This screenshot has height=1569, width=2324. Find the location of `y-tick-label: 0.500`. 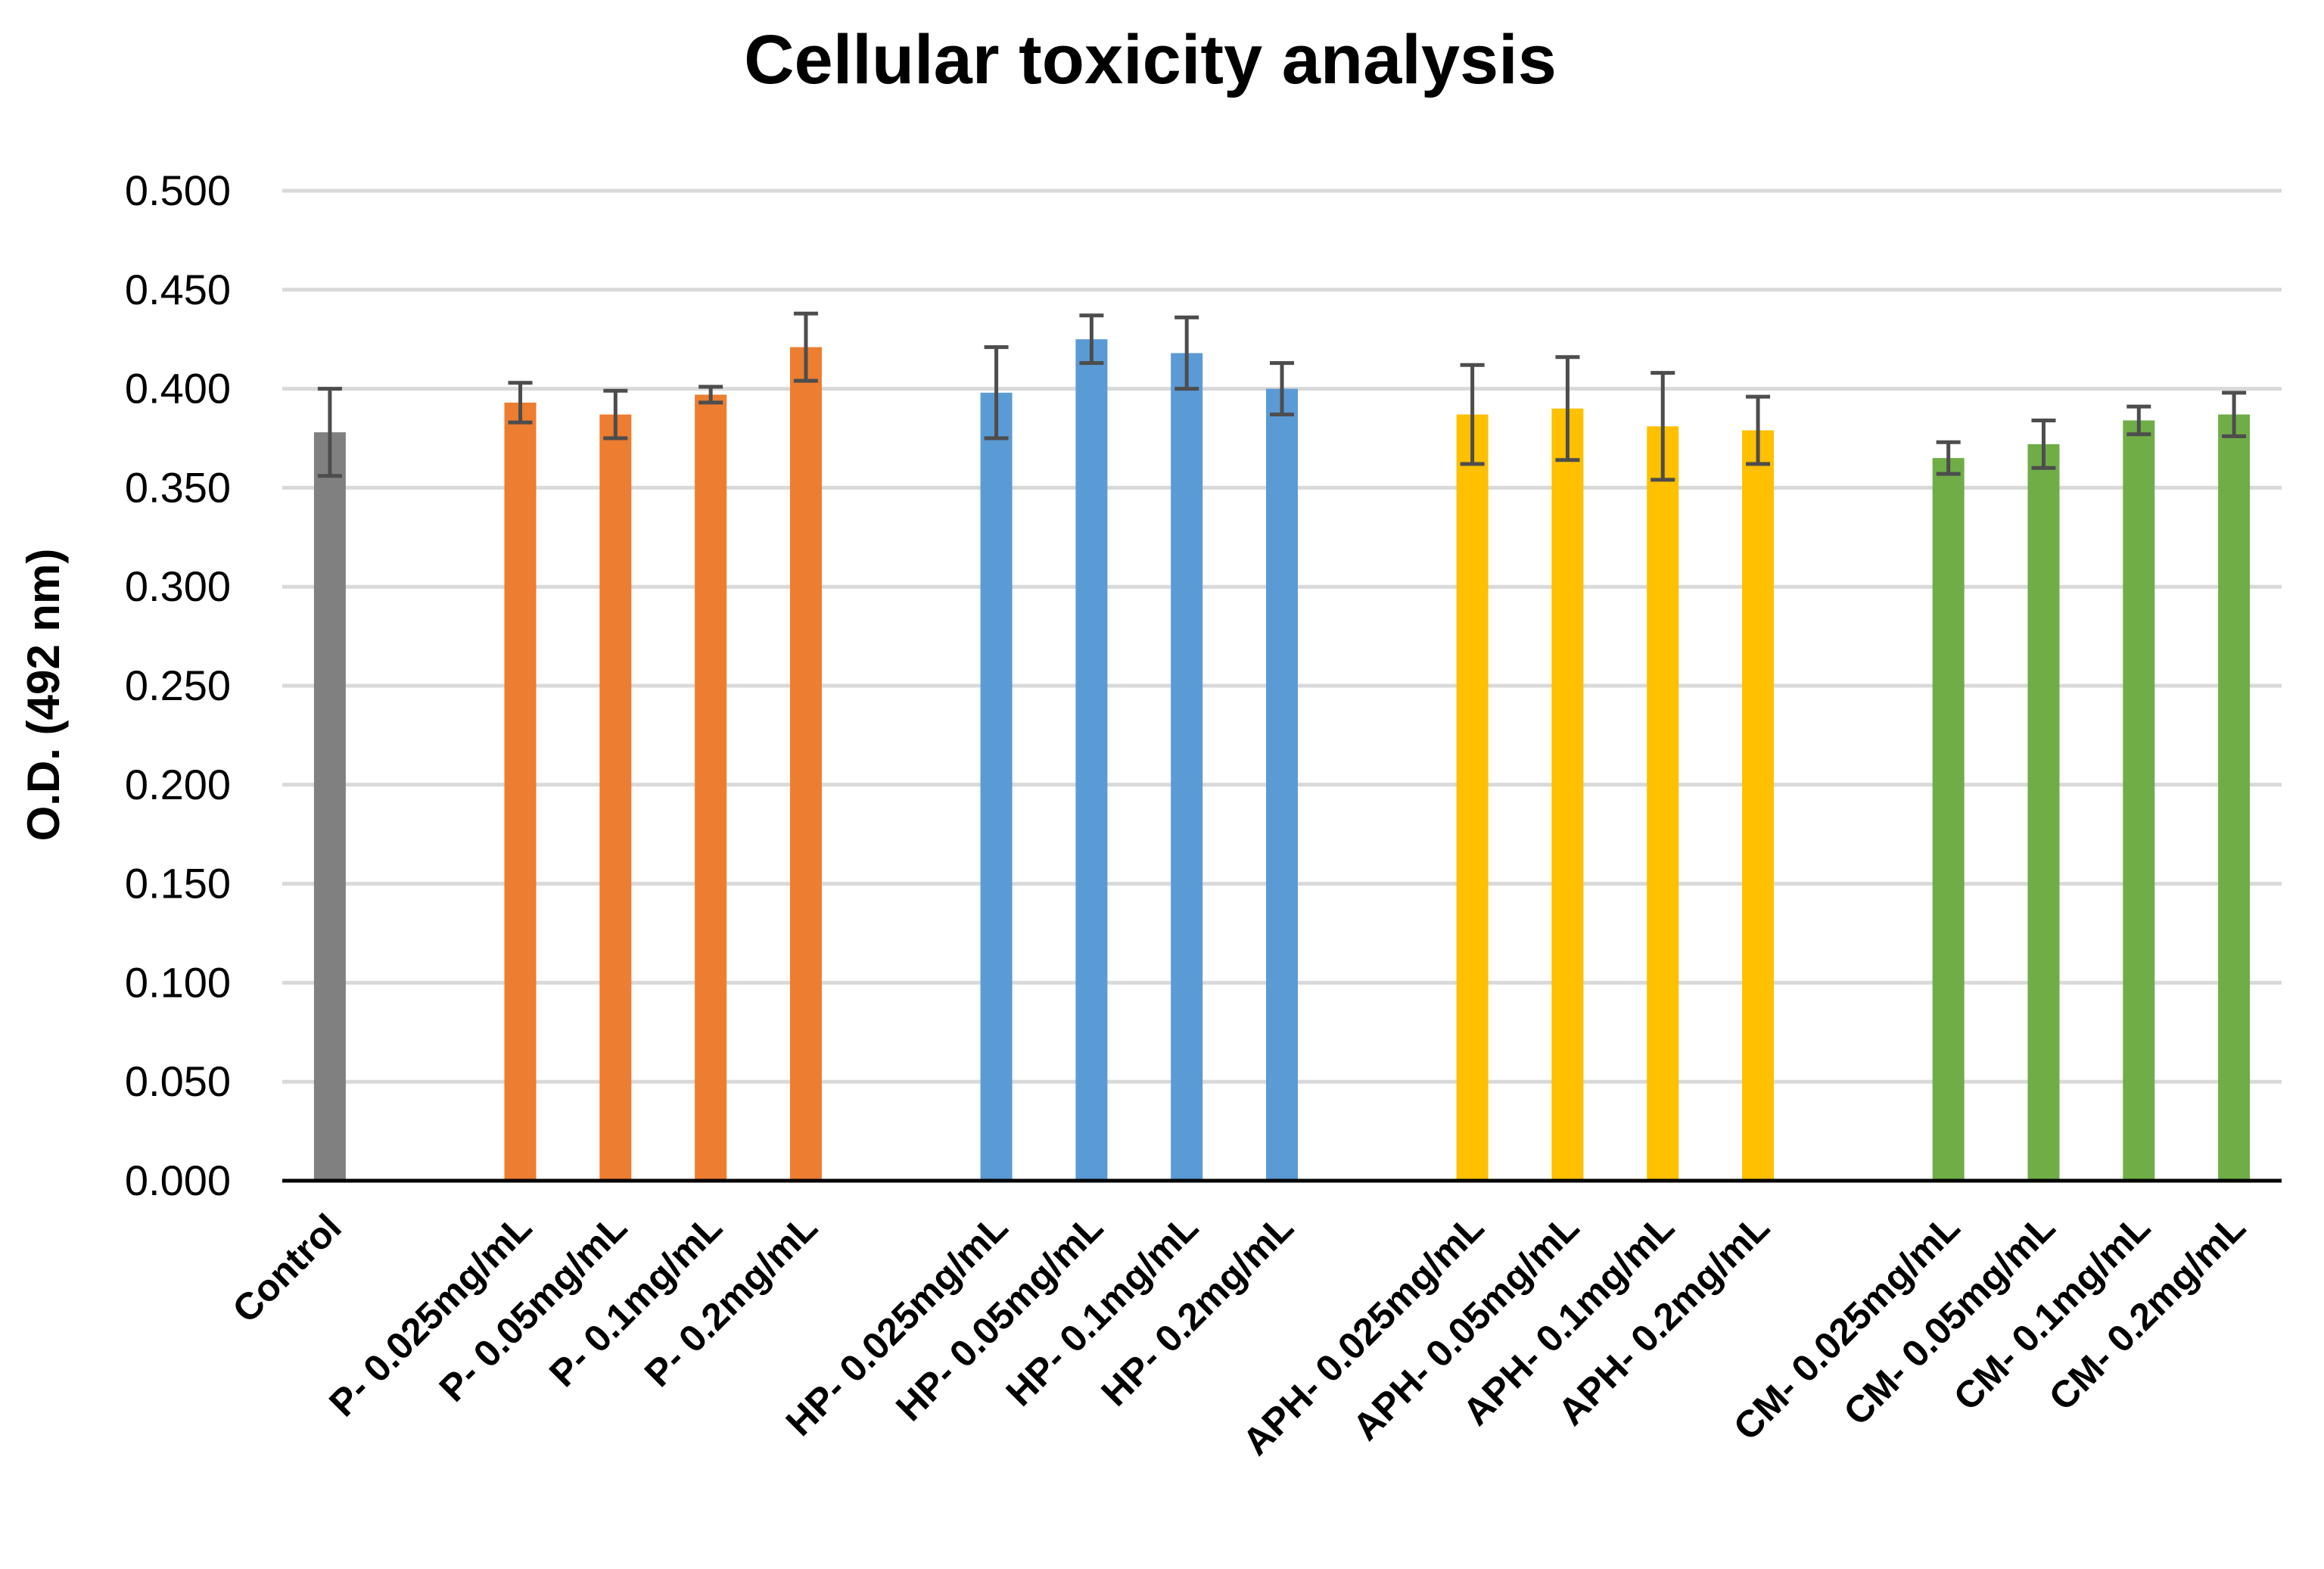

y-tick-label: 0.500 is located at coordinates (178, 190).